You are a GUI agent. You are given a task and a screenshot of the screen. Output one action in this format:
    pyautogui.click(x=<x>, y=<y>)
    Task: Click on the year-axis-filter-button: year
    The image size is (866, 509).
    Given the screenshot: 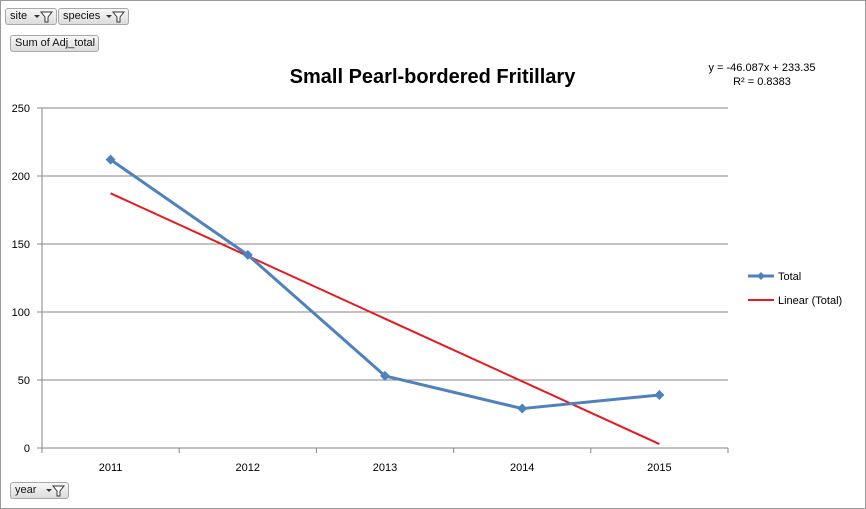 What is the action you would take?
    pyautogui.click(x=39, y=490)
    